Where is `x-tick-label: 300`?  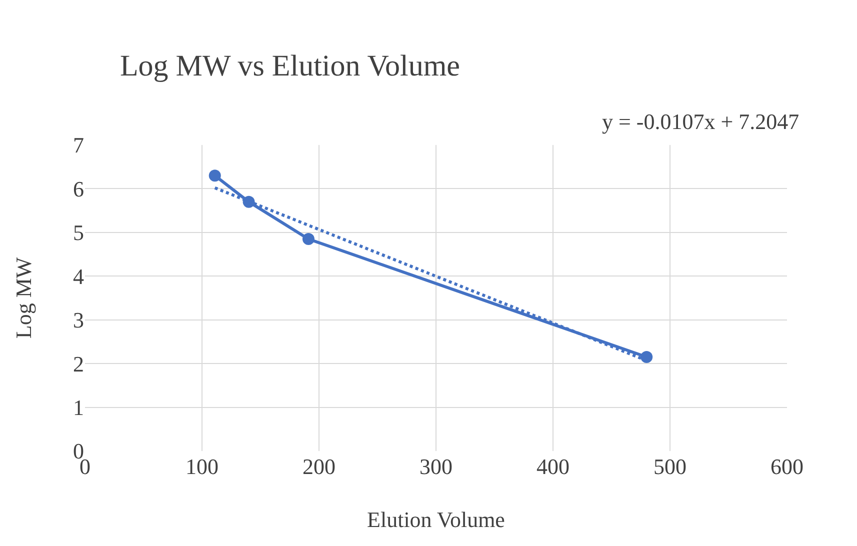
x-tick-label: 300 is located at coordinates (436, 466).